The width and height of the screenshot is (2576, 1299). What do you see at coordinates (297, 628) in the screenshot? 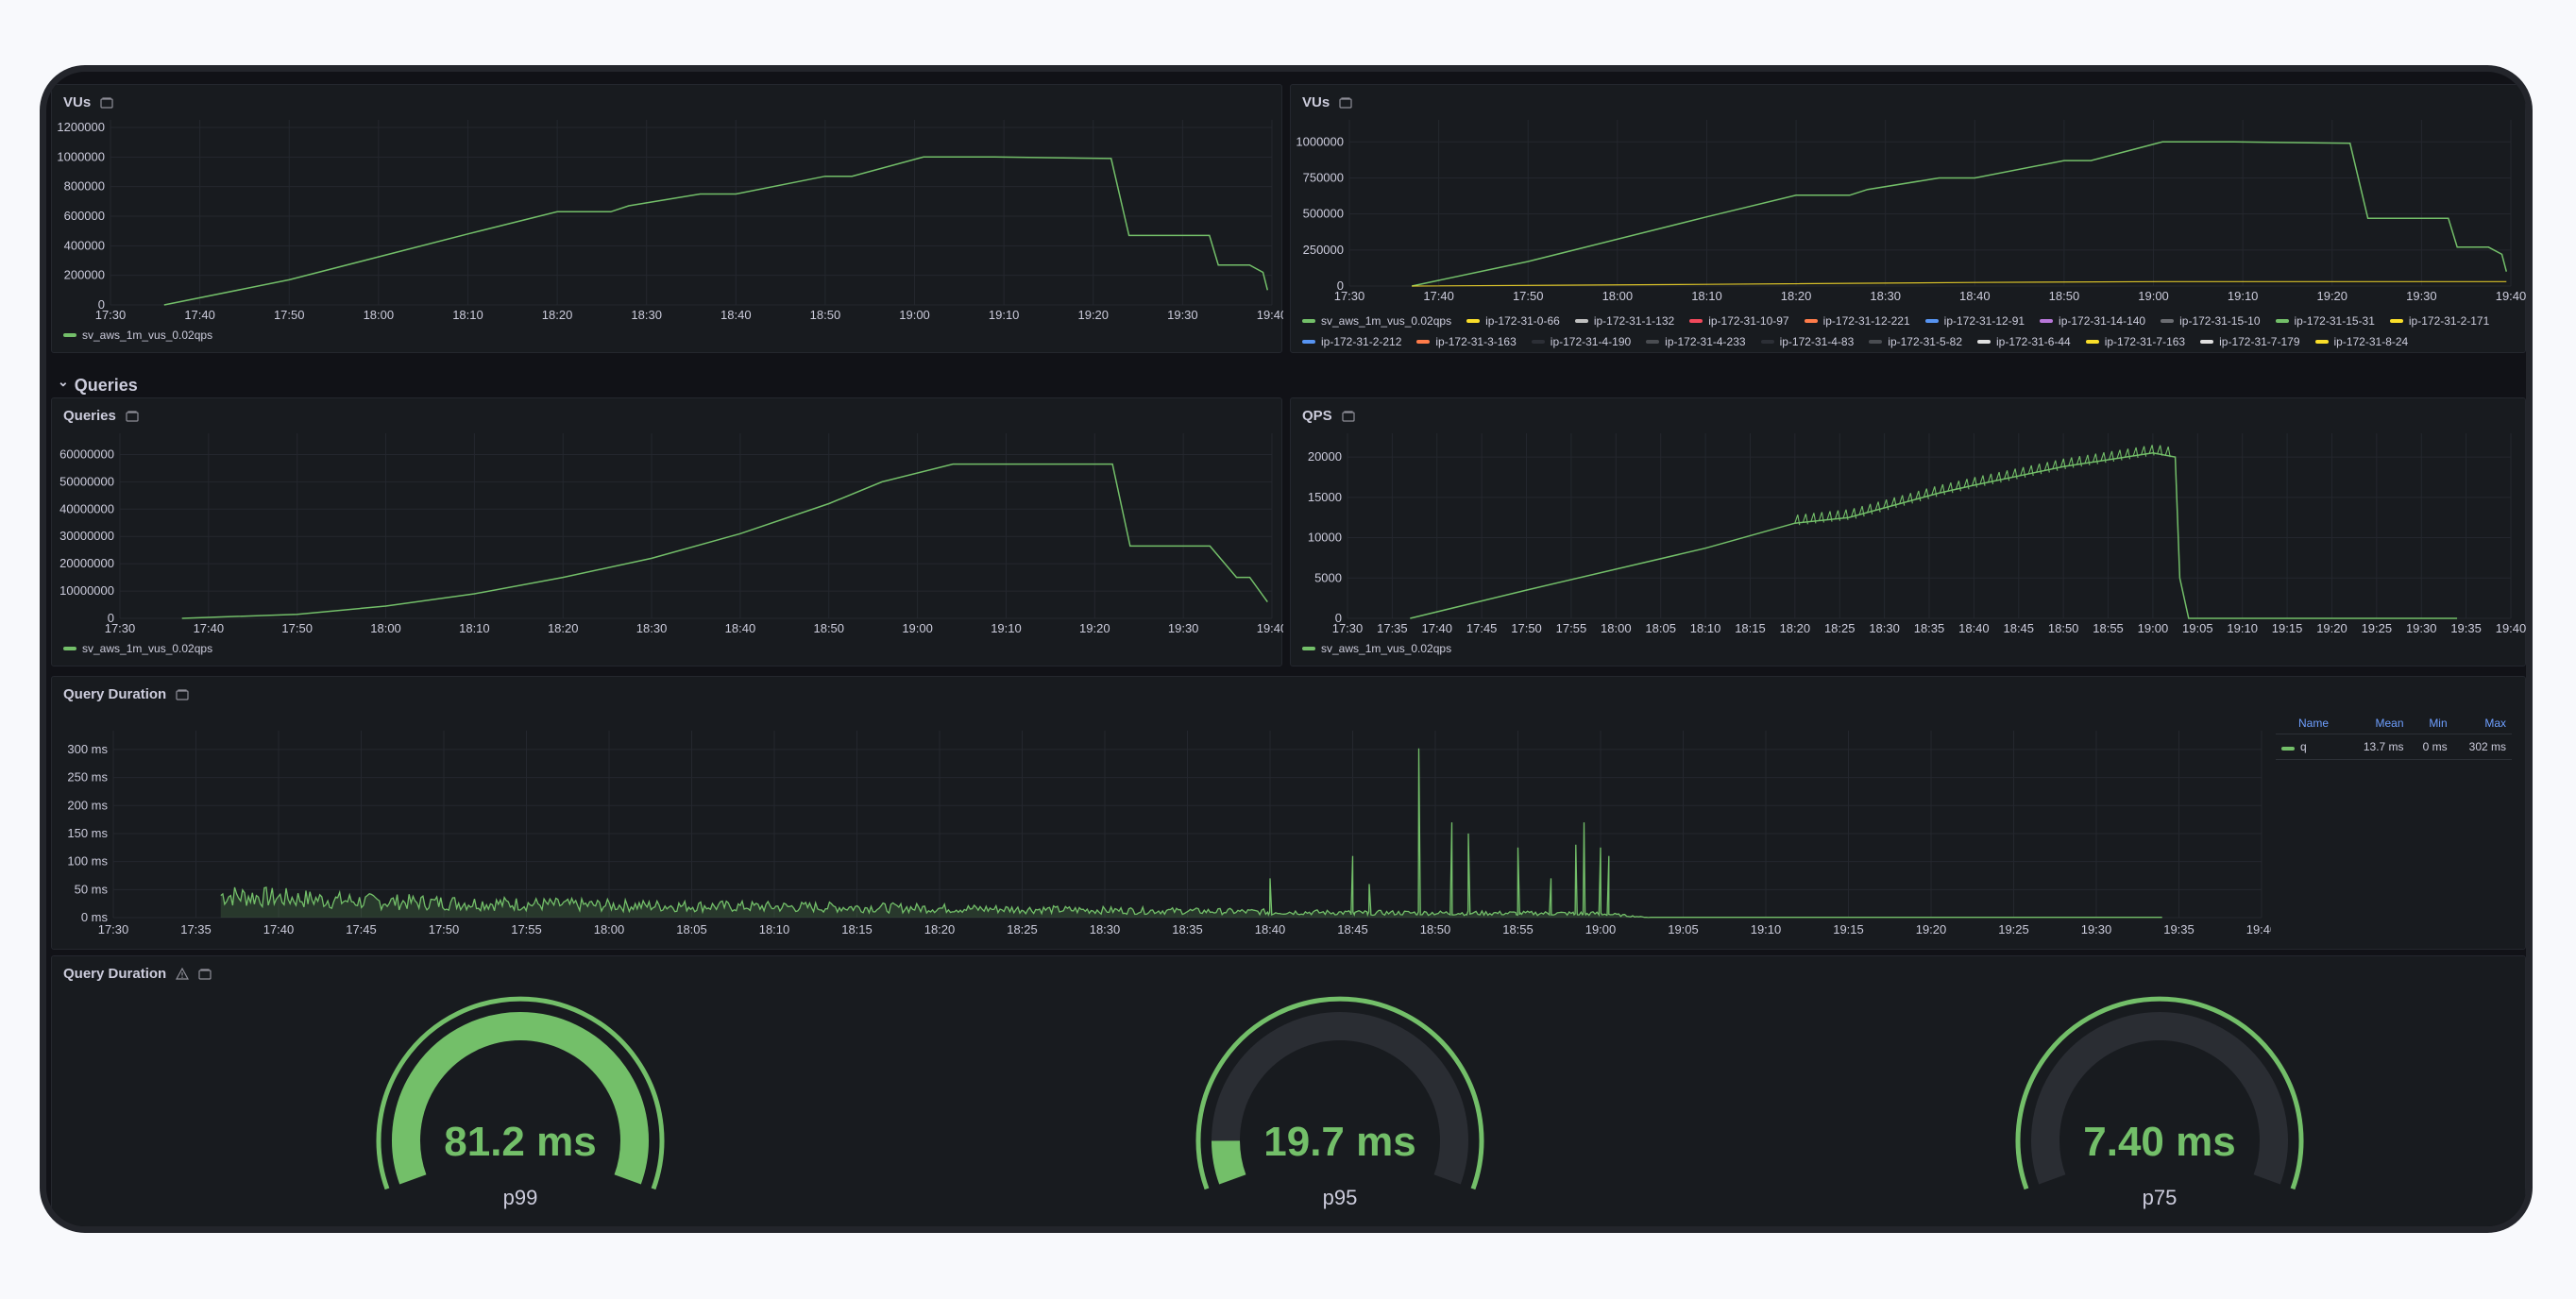
I see `x-tick-label: 17:50` at bounding box center [297, 628].